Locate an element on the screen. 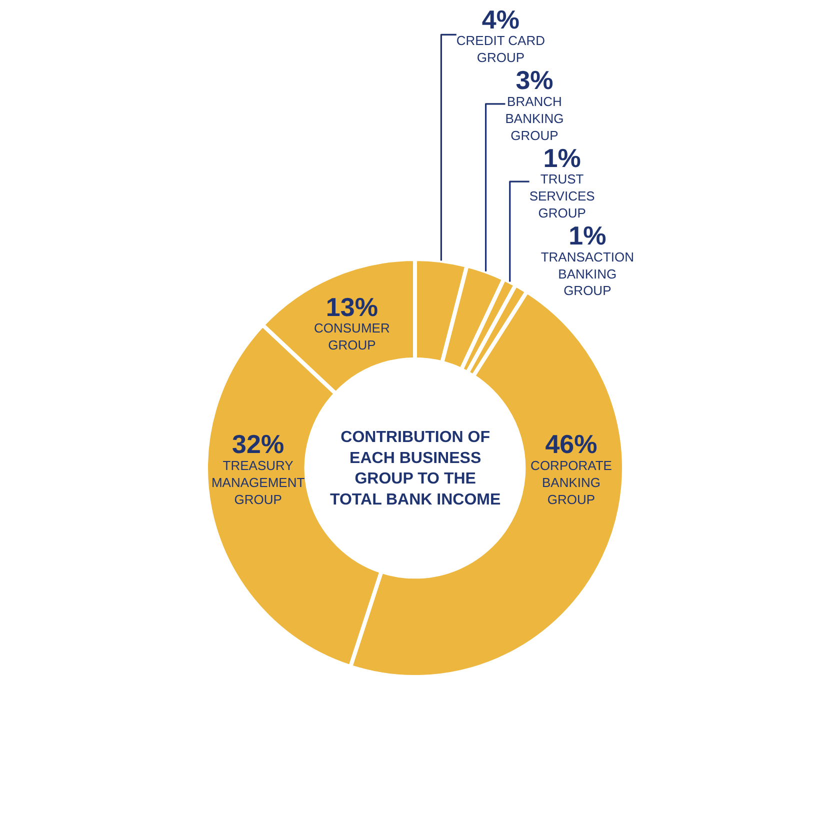 Image resolution: width=830 pixels, height=827 pixels. slice-label: TRANSACTION BANKING GROUP is located at coordinates (587, 273).